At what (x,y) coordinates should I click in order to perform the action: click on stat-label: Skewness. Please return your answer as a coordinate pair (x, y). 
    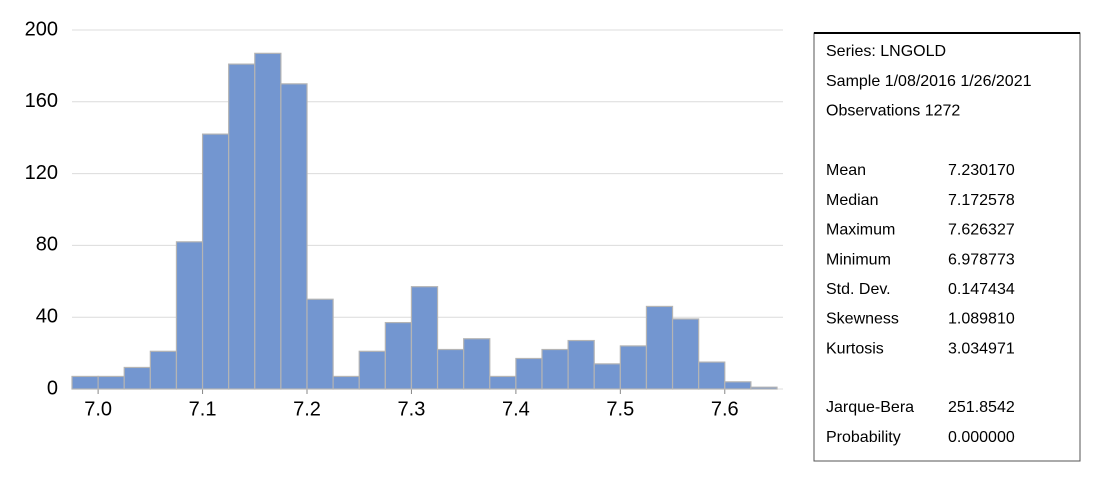
    Looking at the image, I should click on (862, 319).